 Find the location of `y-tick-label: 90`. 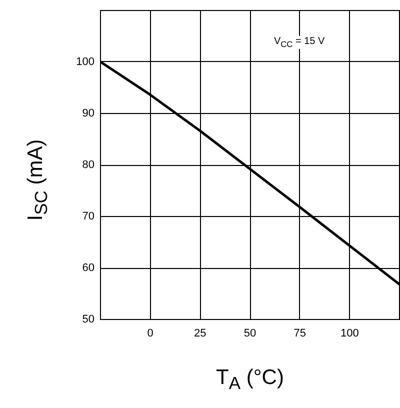

y-tick-label: 90 is located at coordinates (88, 114).